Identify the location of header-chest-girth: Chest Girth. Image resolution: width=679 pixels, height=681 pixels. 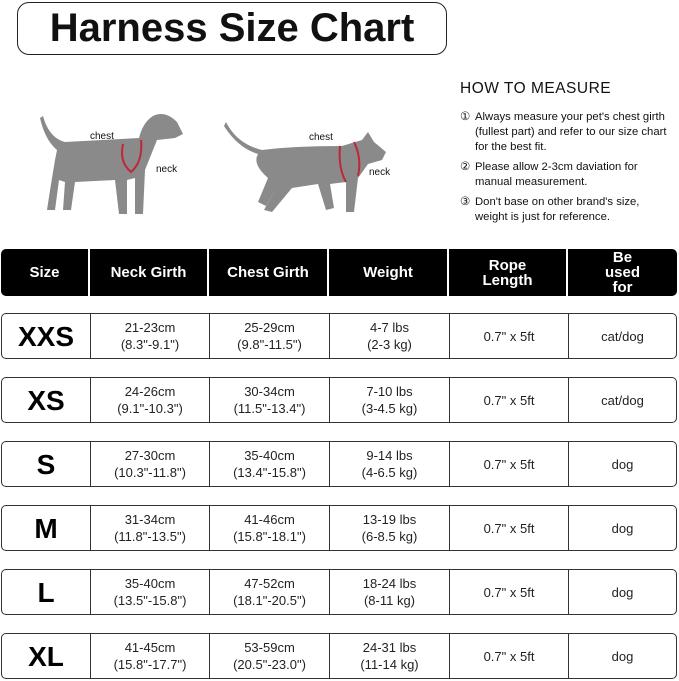
(269, 272).